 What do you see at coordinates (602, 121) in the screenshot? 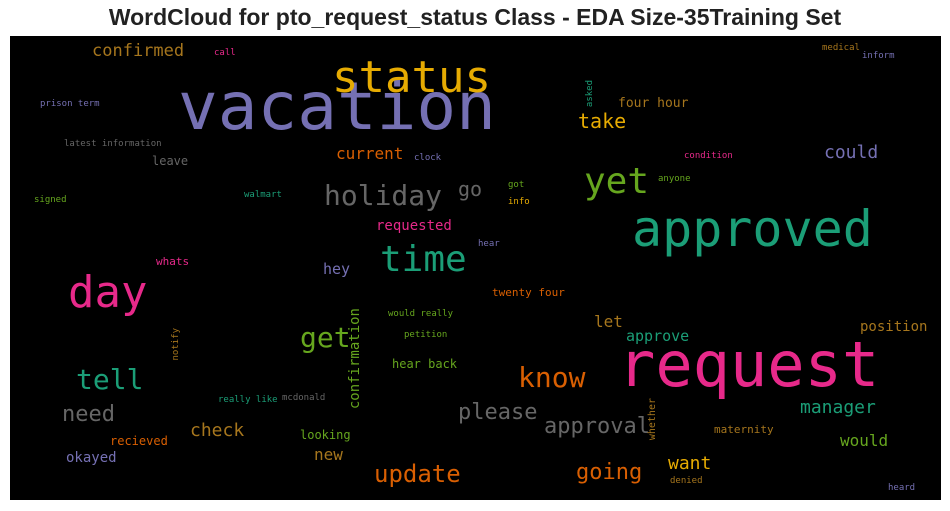
I see `word-take: take` at bounding box center [602, 121].